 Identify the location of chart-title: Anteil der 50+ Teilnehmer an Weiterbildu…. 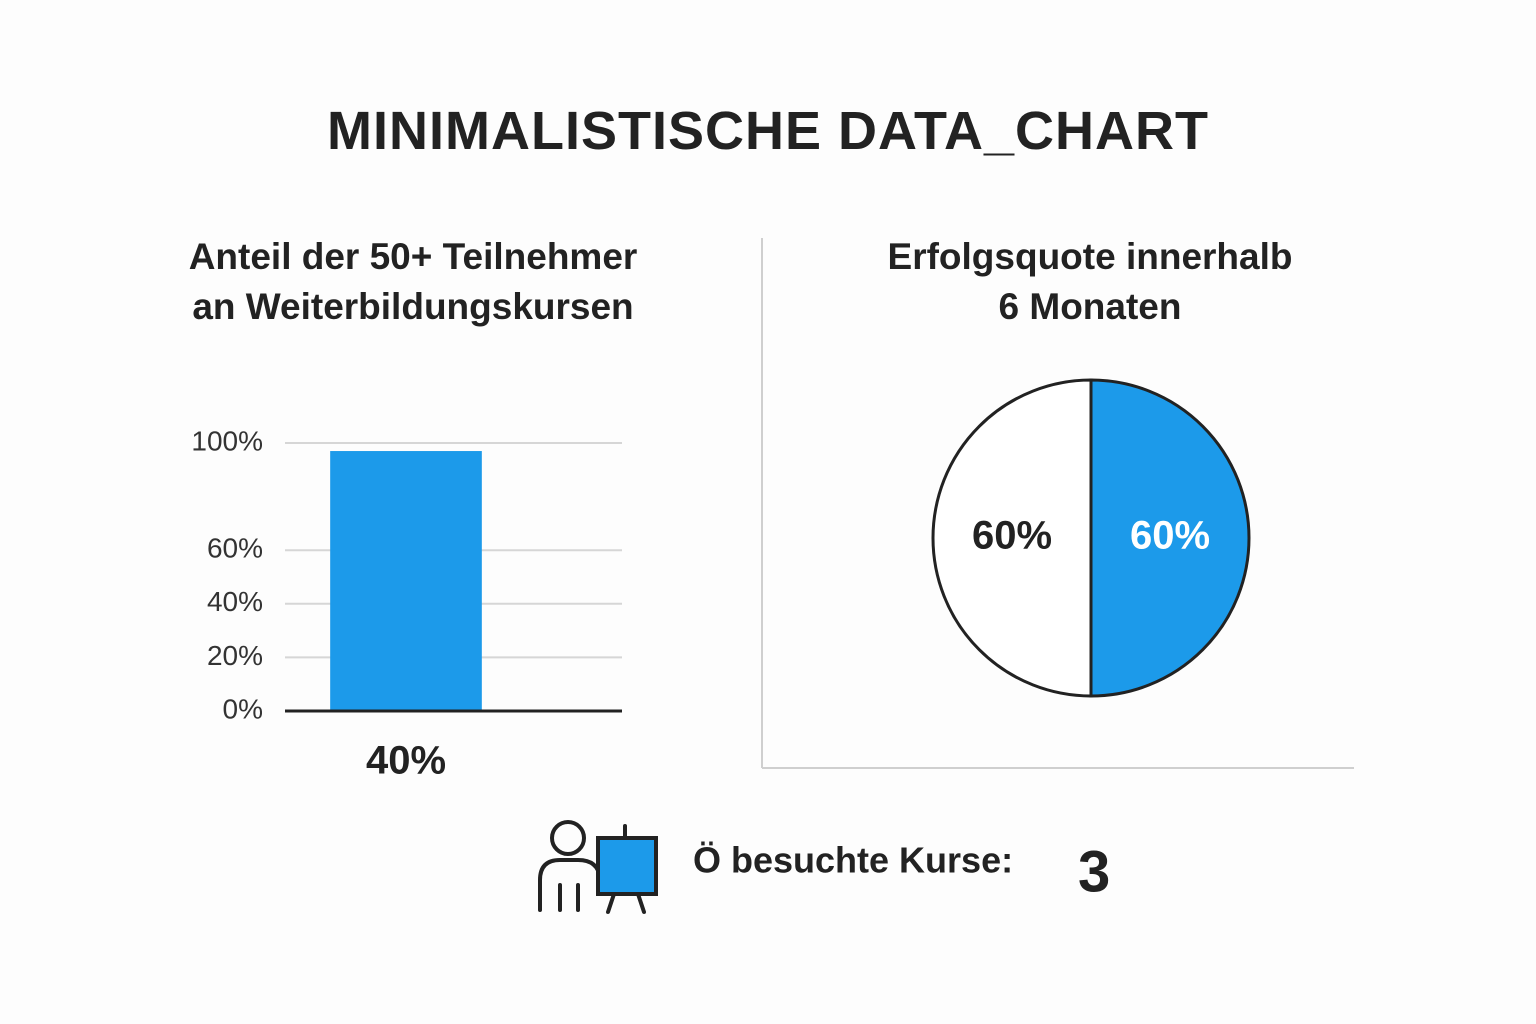
(413, 281).